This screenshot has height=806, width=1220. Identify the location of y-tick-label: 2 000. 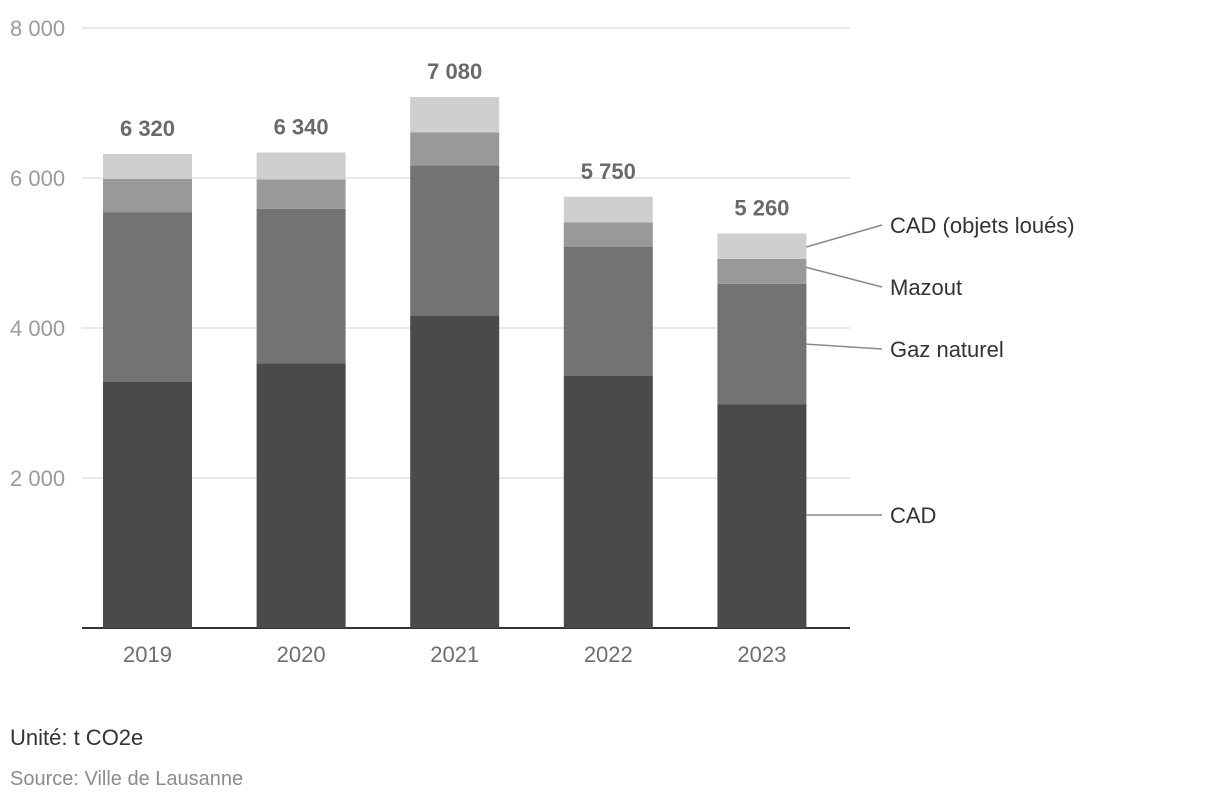
(37, 478).